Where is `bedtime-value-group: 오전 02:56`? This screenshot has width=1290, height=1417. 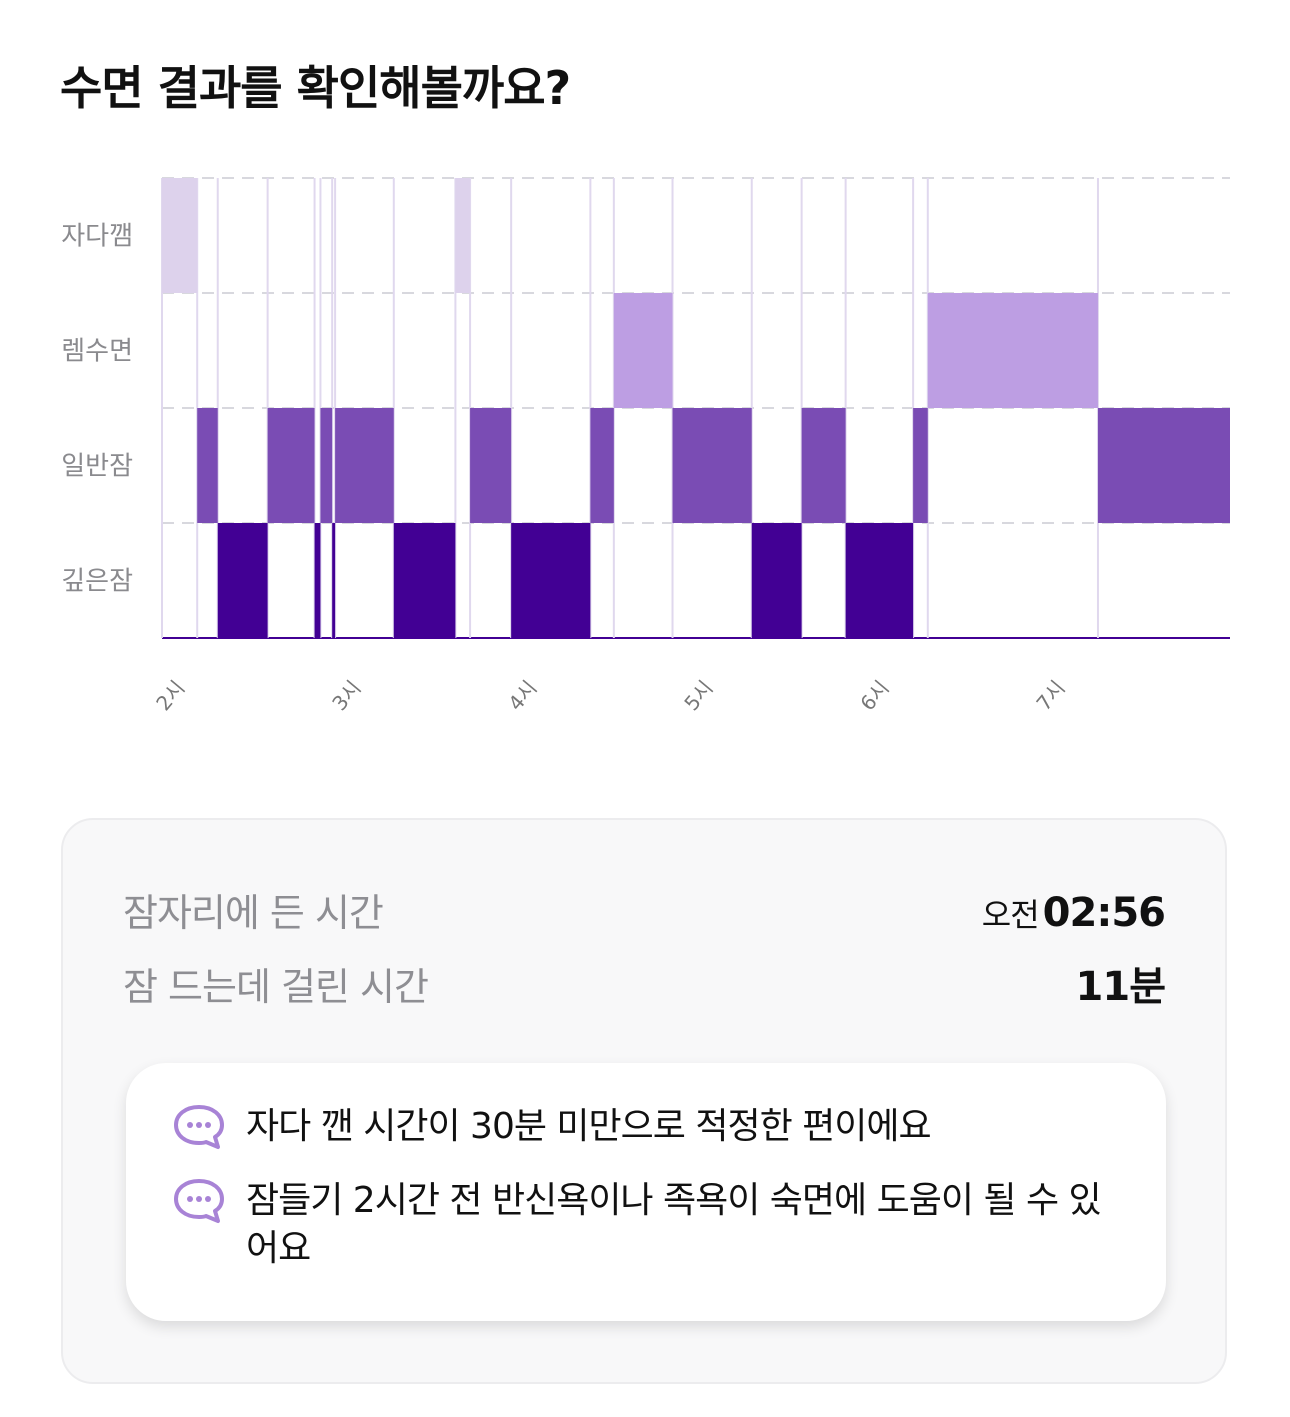
bedtime-value-group: 오전 02:56 is located at coordinates (1073, 913).